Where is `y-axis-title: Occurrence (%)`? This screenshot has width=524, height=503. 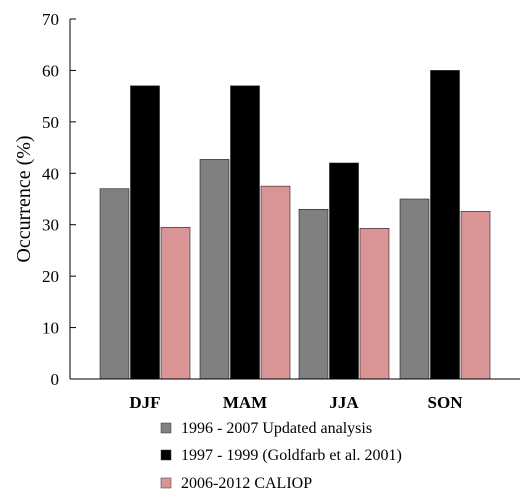 y-axis-title: Occurrence (%) is located at coordinates (24, 198).